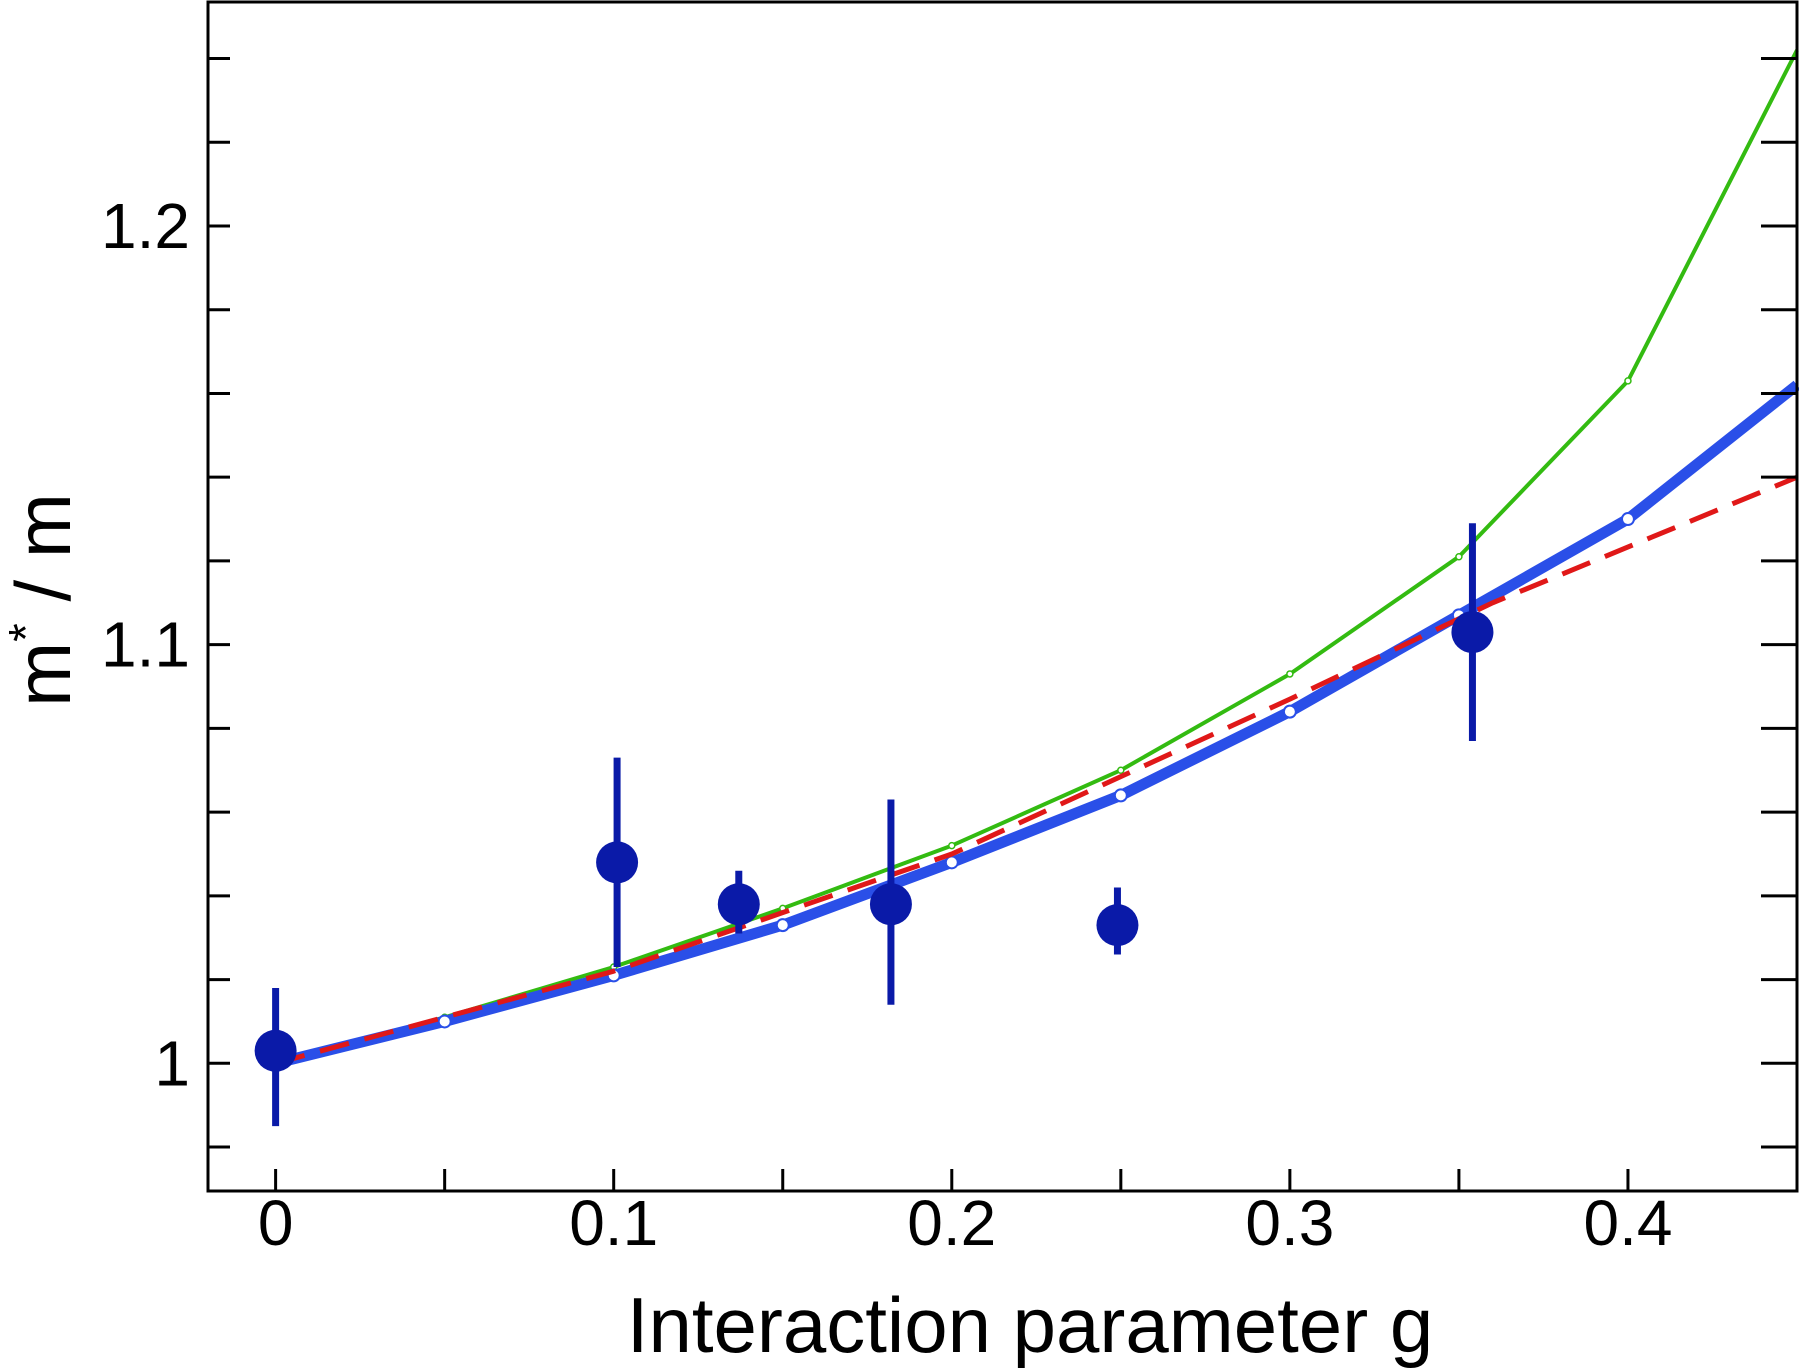 This screenshot has height=1368, width=1799. What do you see at coordinates (145, 226) in the screenshot?
I see `y-tick-label: 1.2` at bounding box center [145, 226].